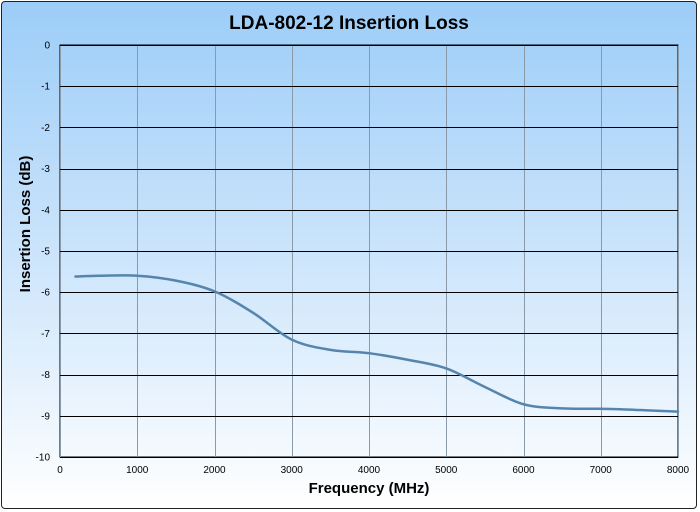 This screenshot has height=512, width=700. Describe the element at coordinates (601, 470) in the screenshot. I see `x-tick-label: 7000` at that location.